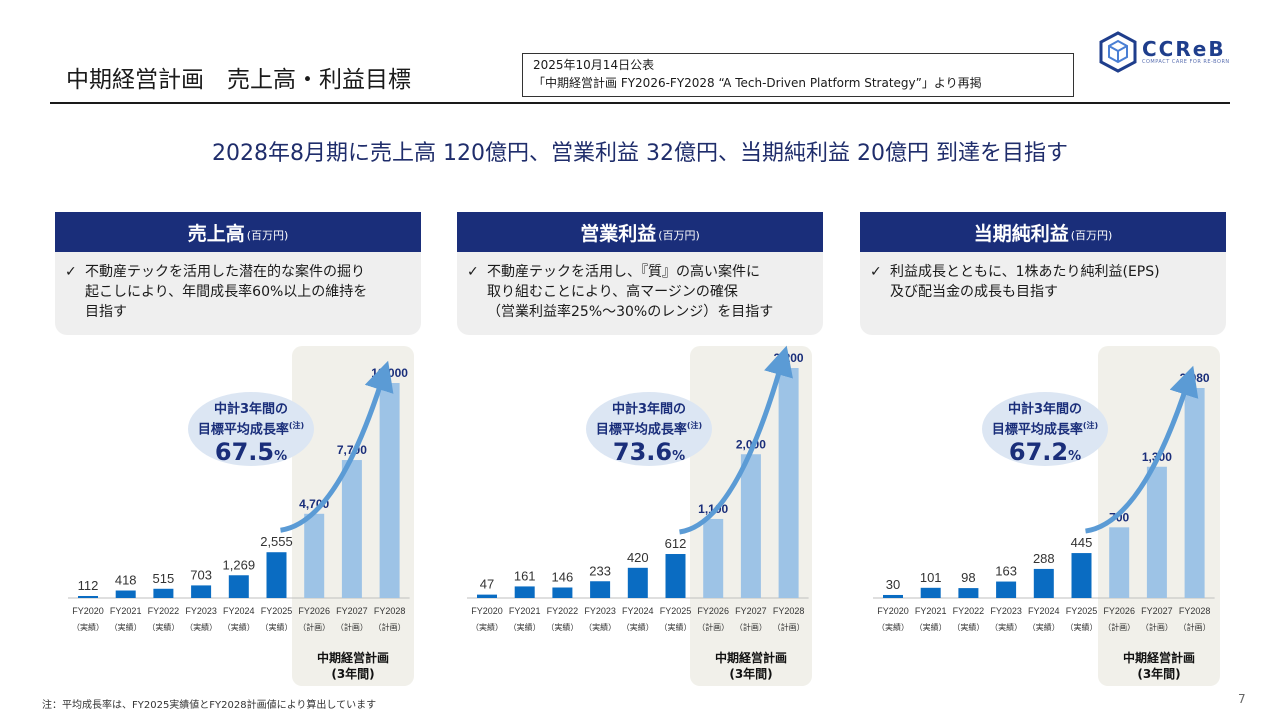 The width and height of the screenshot is (1280, 720). Describe the element at coordinates (1184, 49) in the screenshot. I see `logo-wordmark: CCReB` at that location.